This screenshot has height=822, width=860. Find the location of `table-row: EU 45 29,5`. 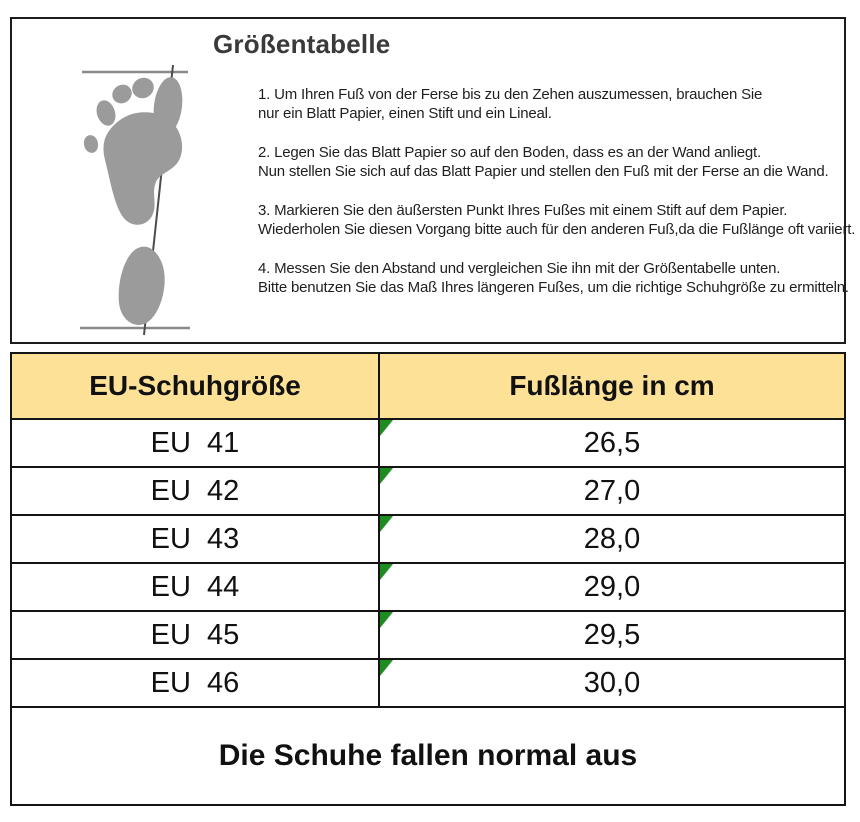

table-row: EU 45 29,5 is located at coordinates (428, 636).